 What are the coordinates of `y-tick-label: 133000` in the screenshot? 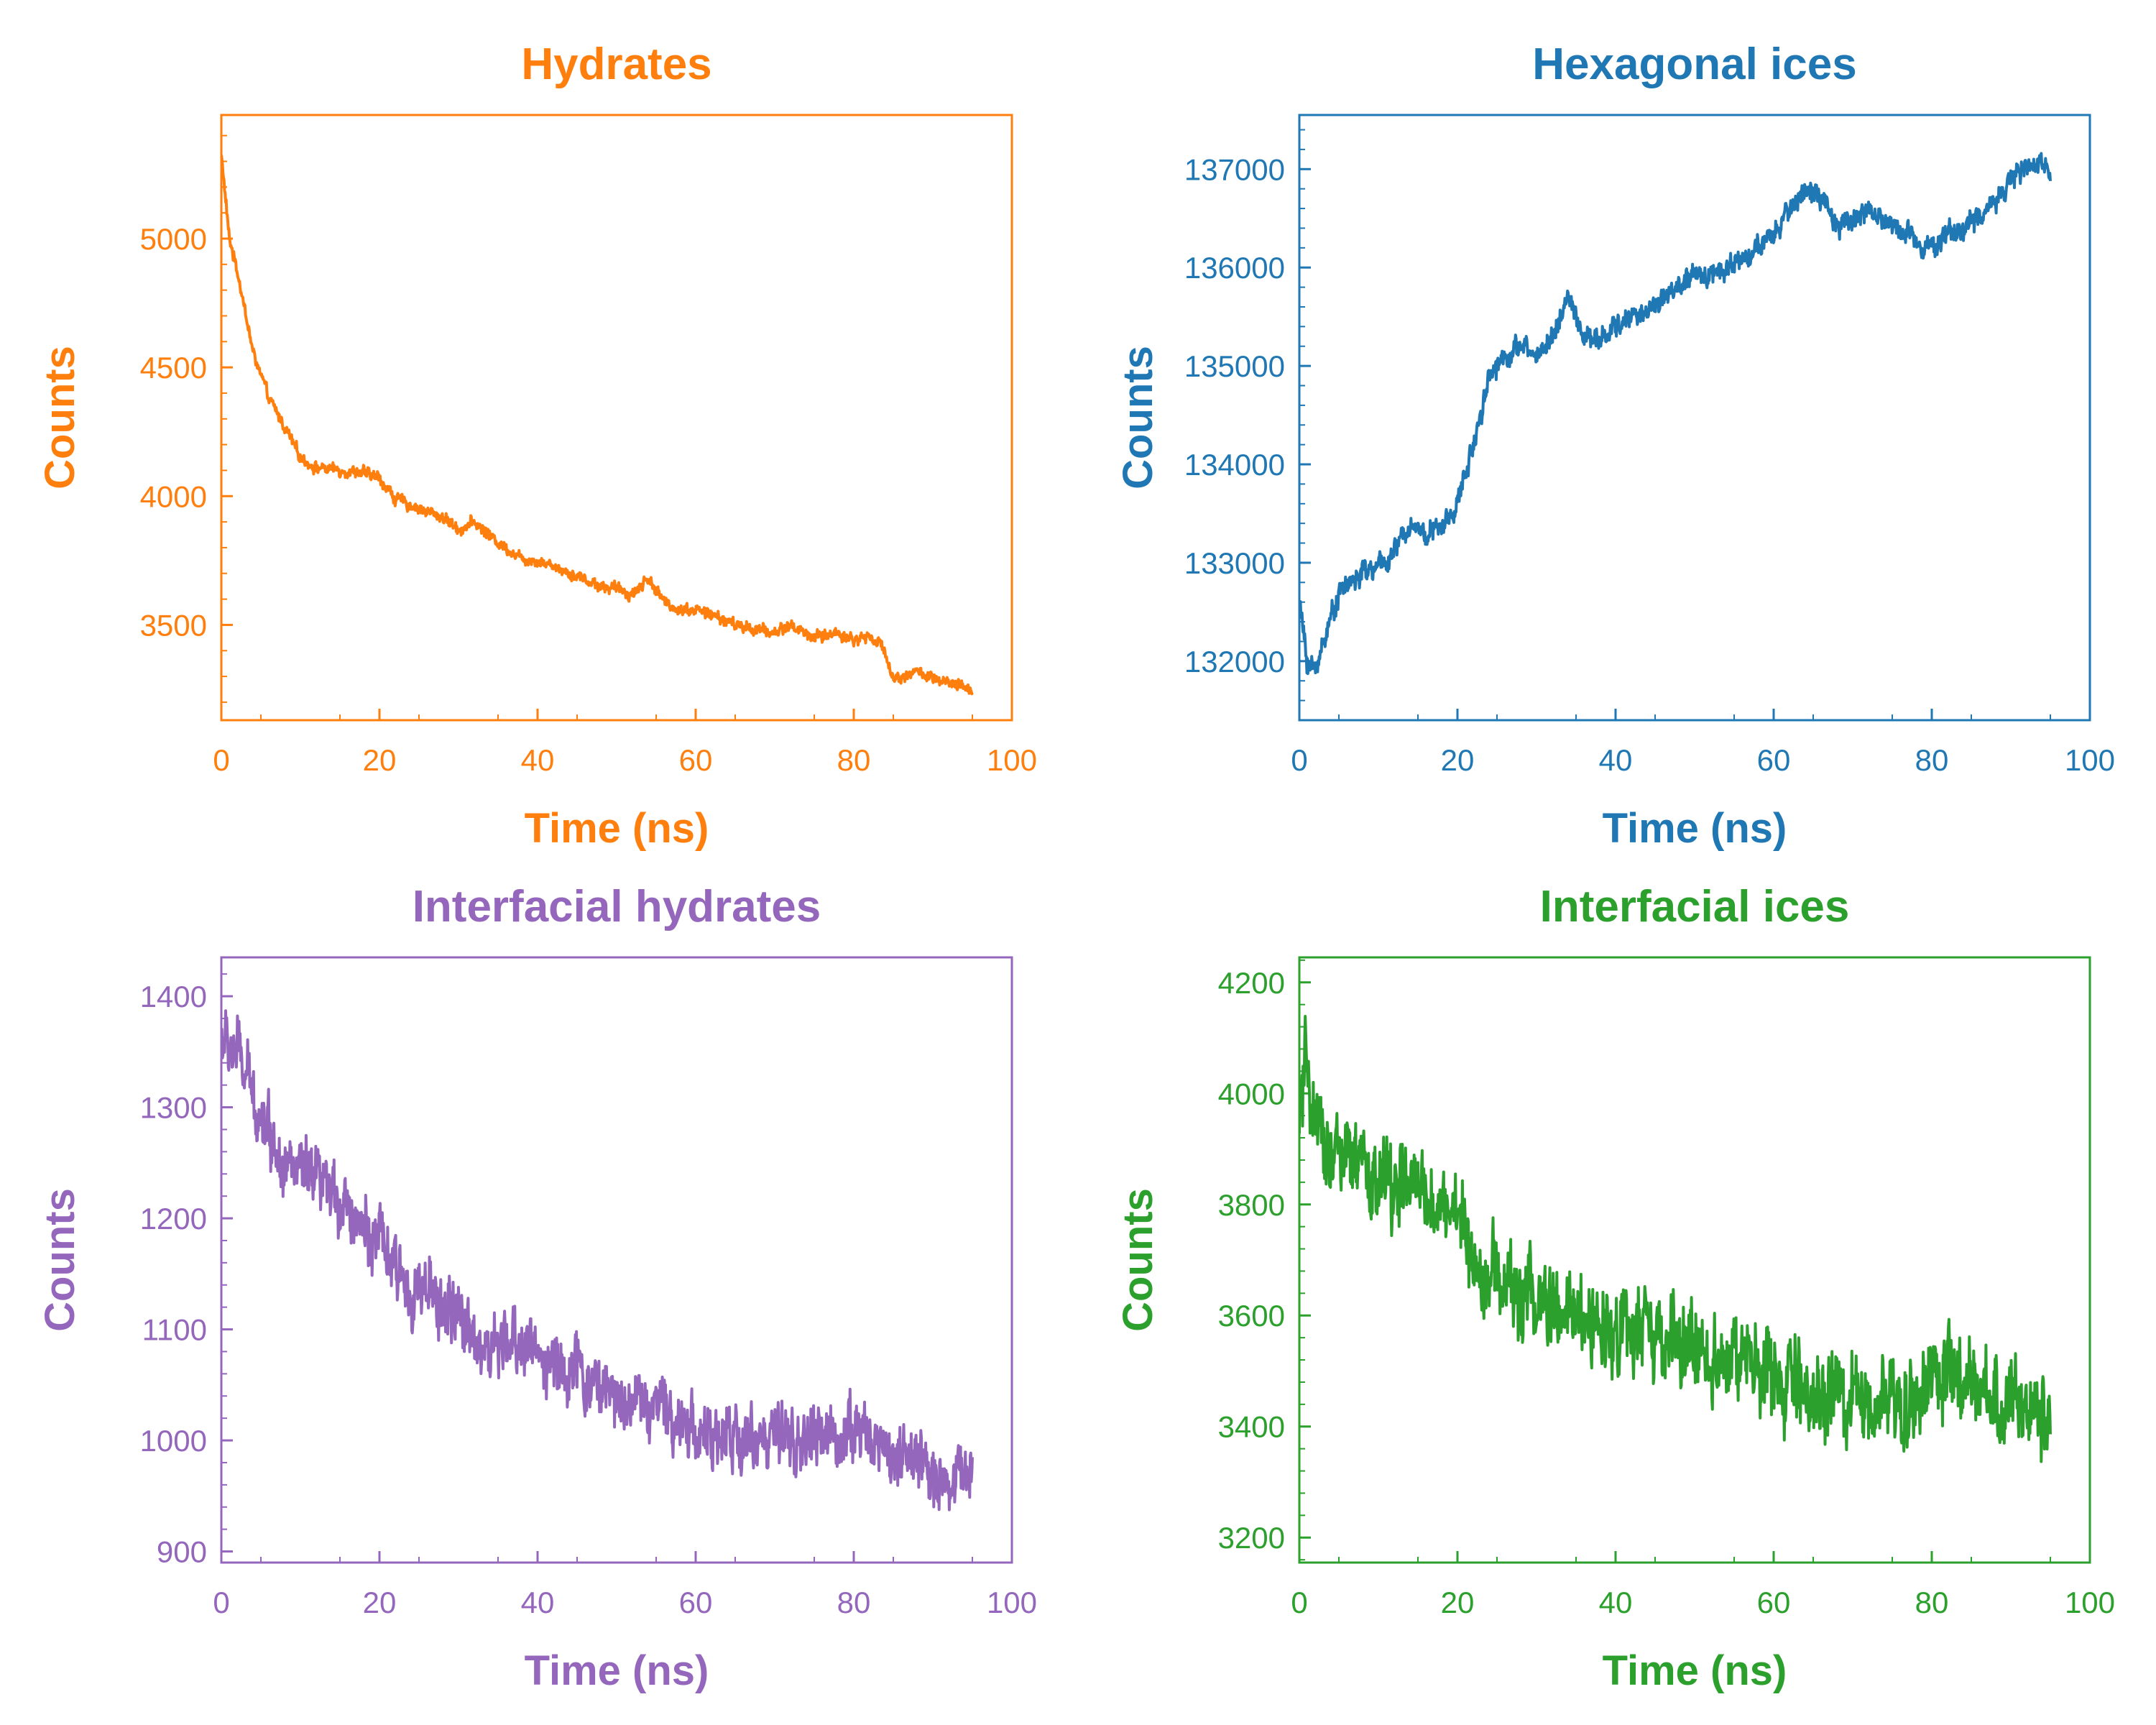 It's located at (1234, 563).